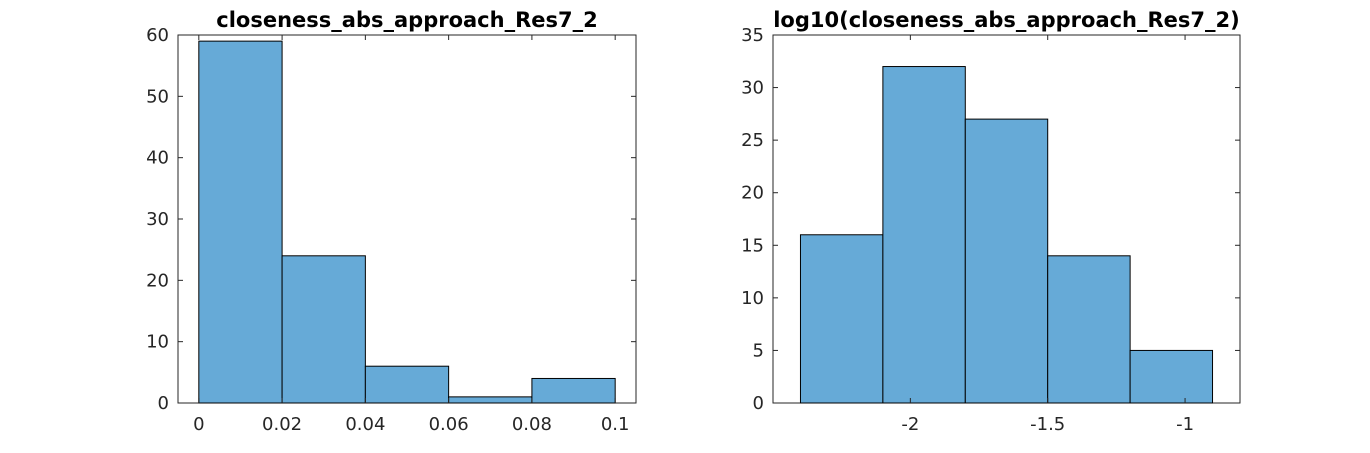 The height and width of the screenshot is (453, 1370). What do you see at coordinates (758, 350) in the screenshot?
I see `y-tick-label: 5` at bounding box center [758, 350].